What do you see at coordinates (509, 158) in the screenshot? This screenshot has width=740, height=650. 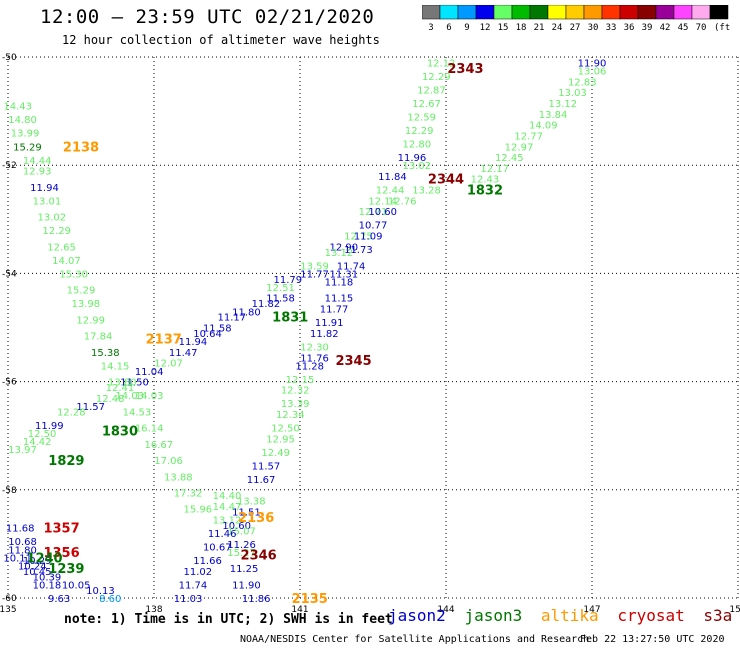 I see `wave-height-label: 12.45` at bounding box center [509, 158].